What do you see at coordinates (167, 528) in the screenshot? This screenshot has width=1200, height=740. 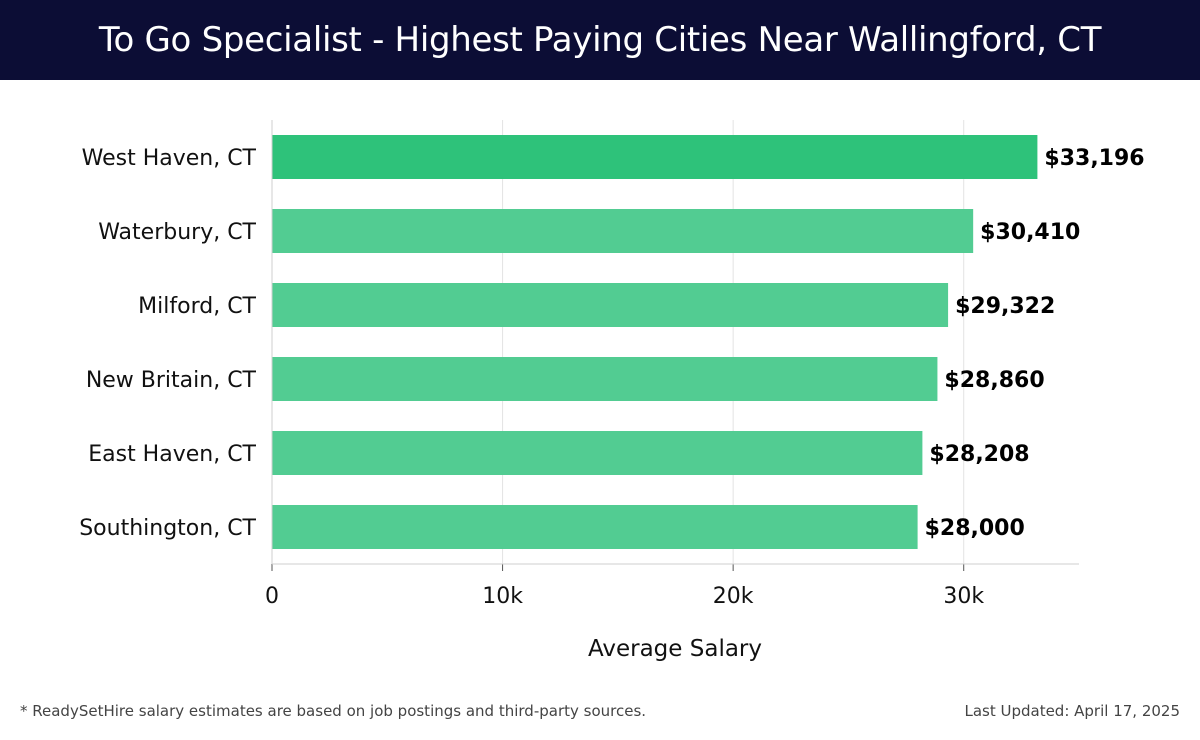 I see `category-label: Southington, CT` at bounding box center [167, 528].